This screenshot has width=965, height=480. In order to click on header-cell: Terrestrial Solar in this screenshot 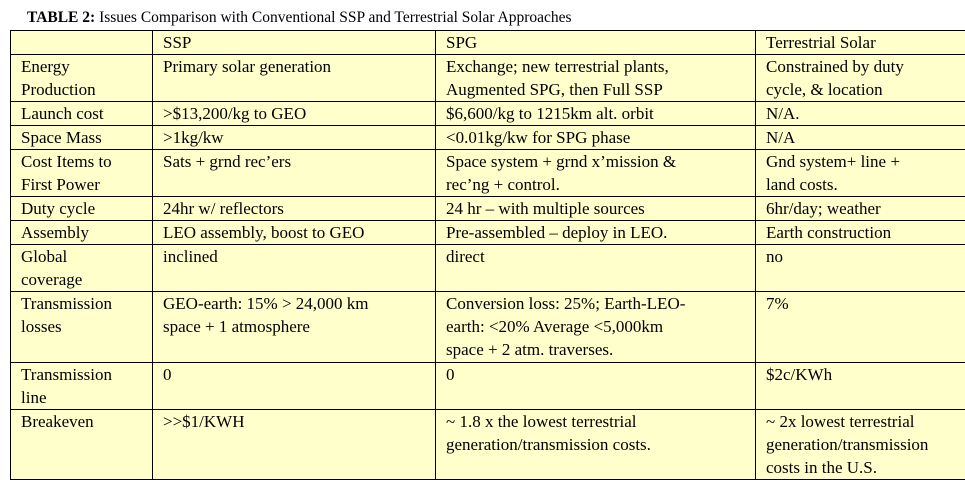, I will do `click(860, 43)`.